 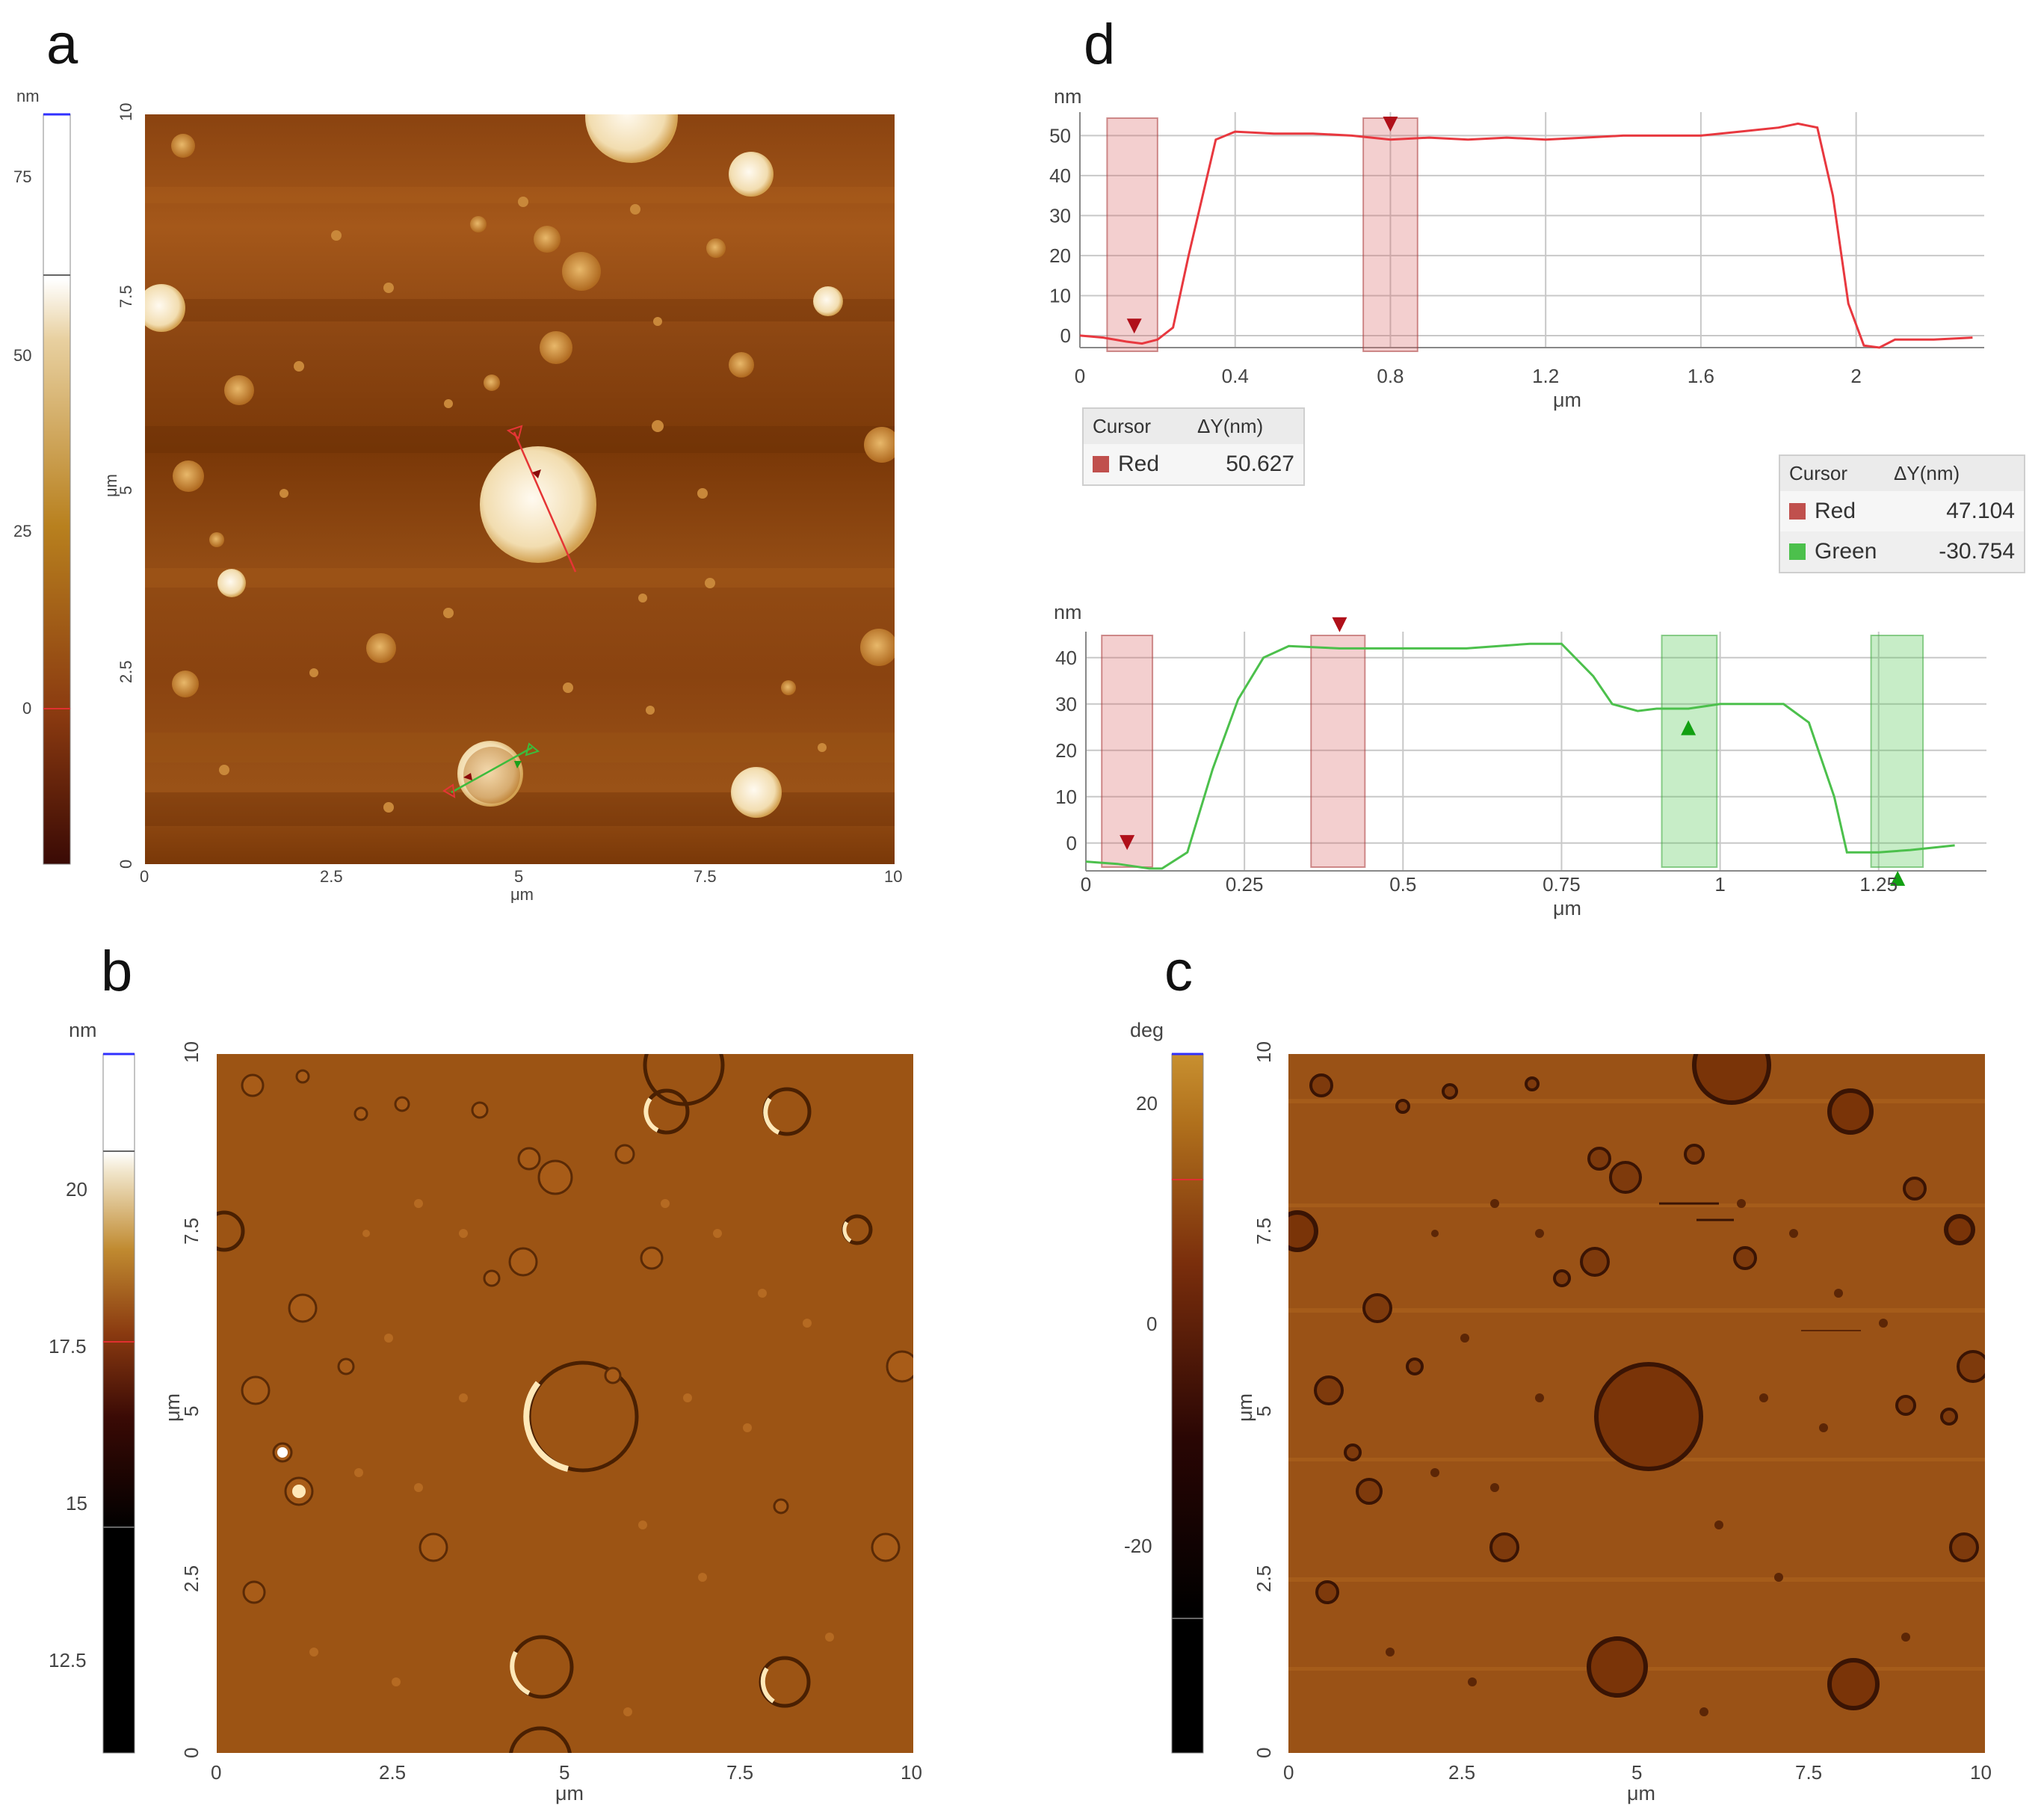 I want to click on y-axis-c: 10 7.5 5 2.5 0 μm, so click(x=1254, y=1399).